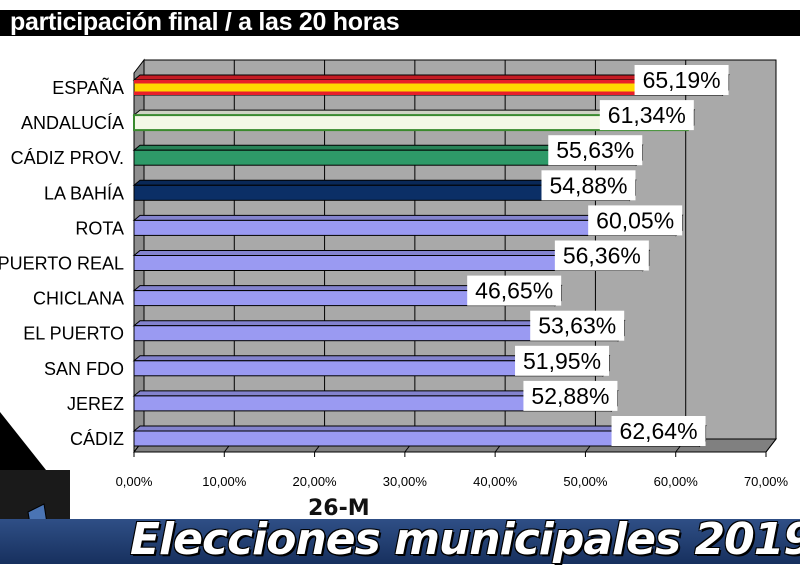 This screenshot has width=800, height=565. Describe the element at coordinates (676, 481) in the screenshot. I see `x-tick-label: 60,00%` at that location.